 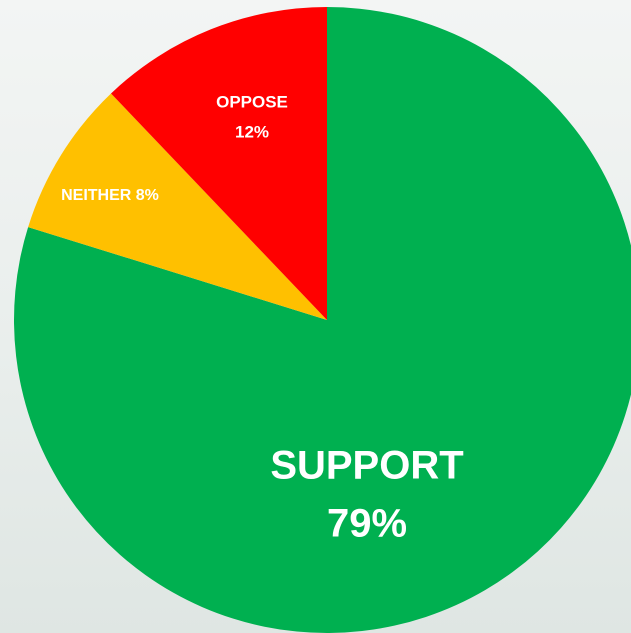 I want to click on slice-label-group: NEITHER 8%, so click(x=110, y=195).